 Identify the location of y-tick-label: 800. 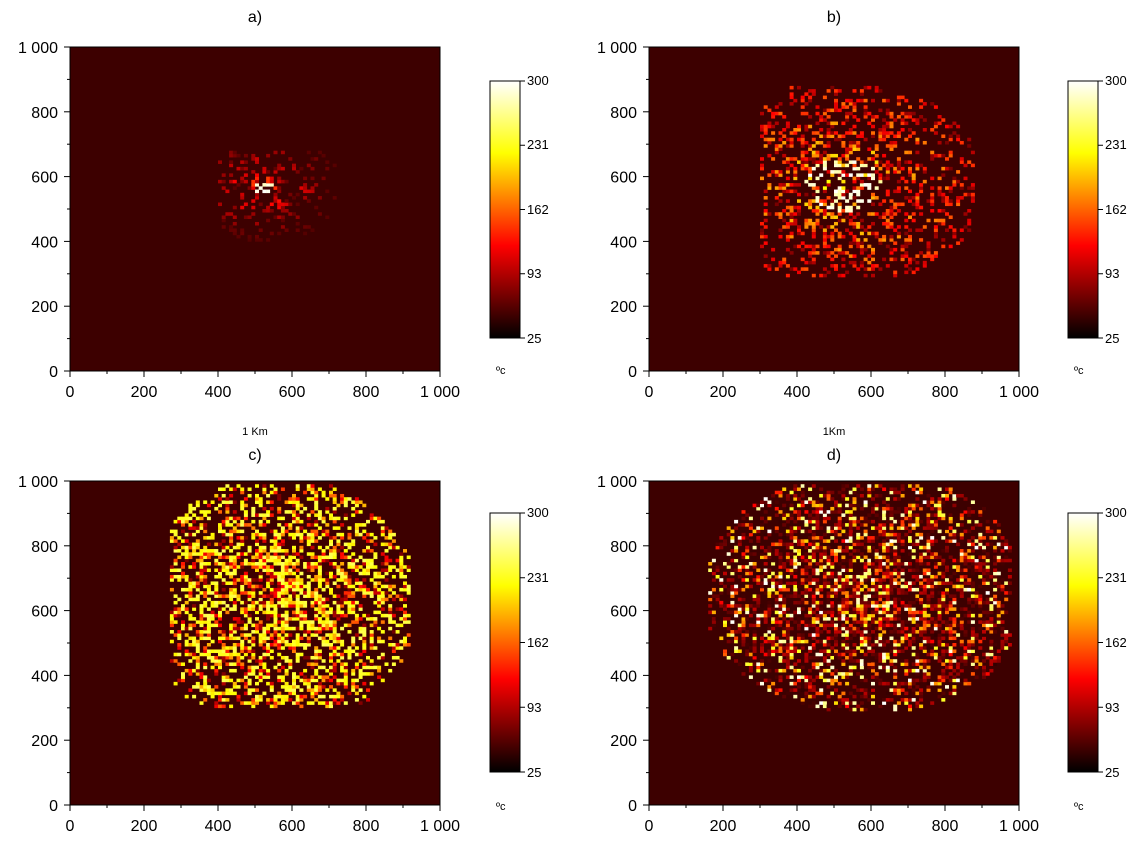
(44, 547).